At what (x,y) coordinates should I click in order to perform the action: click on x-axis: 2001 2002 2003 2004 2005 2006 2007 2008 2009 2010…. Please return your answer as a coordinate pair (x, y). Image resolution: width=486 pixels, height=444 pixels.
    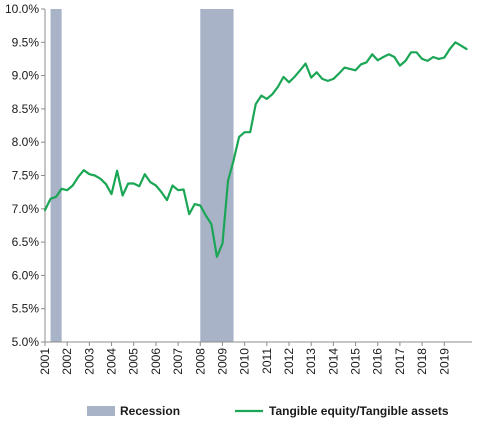
    Looking at the image, I should click on (255, 358).